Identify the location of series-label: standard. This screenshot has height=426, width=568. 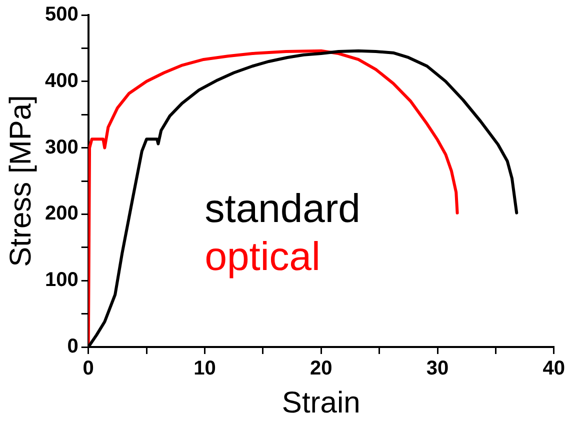
(282, 208).